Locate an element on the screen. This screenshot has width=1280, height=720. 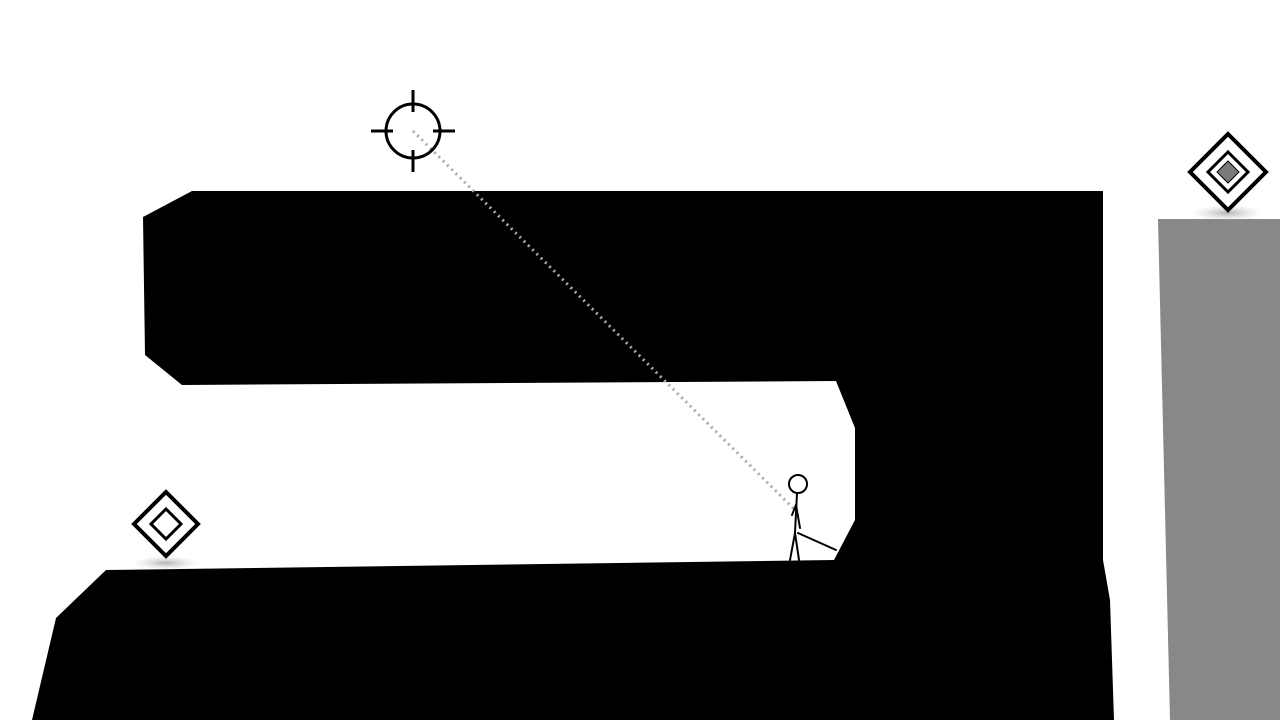
goal-diamond is located at coordinates (1228, 176).